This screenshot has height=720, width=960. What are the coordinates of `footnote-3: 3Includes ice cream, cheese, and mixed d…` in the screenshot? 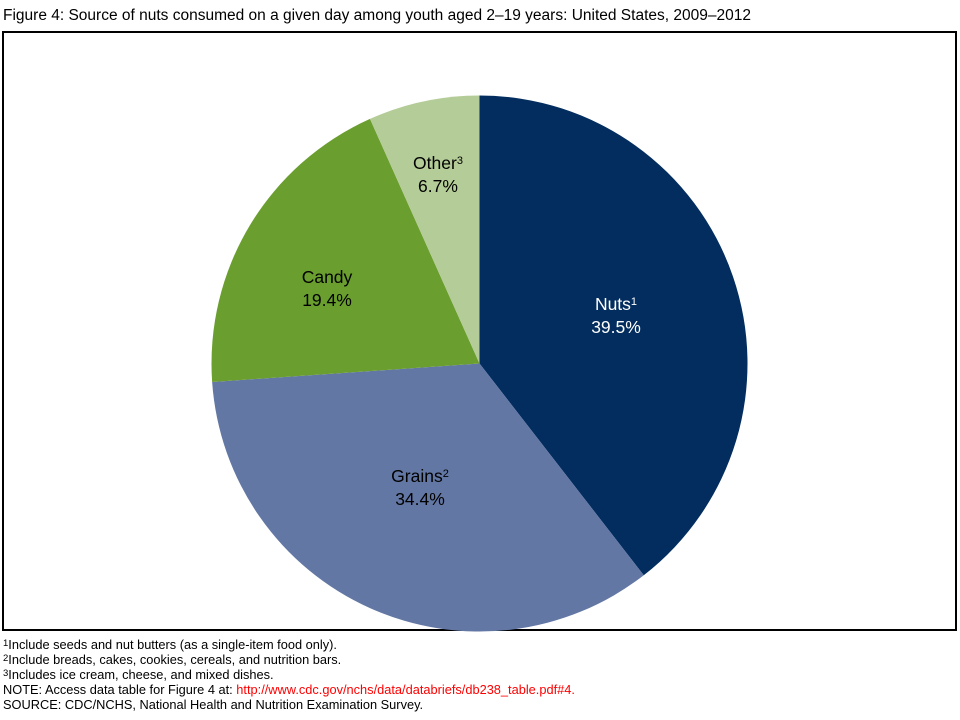 It's located at (138, 674).